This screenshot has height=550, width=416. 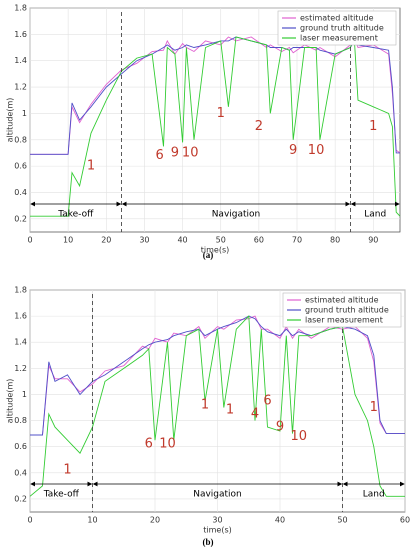 What do you see at coordinates (335, 240) in the screenshot?
I see `x-tick-label: 80` at bounding box center [335, 240].